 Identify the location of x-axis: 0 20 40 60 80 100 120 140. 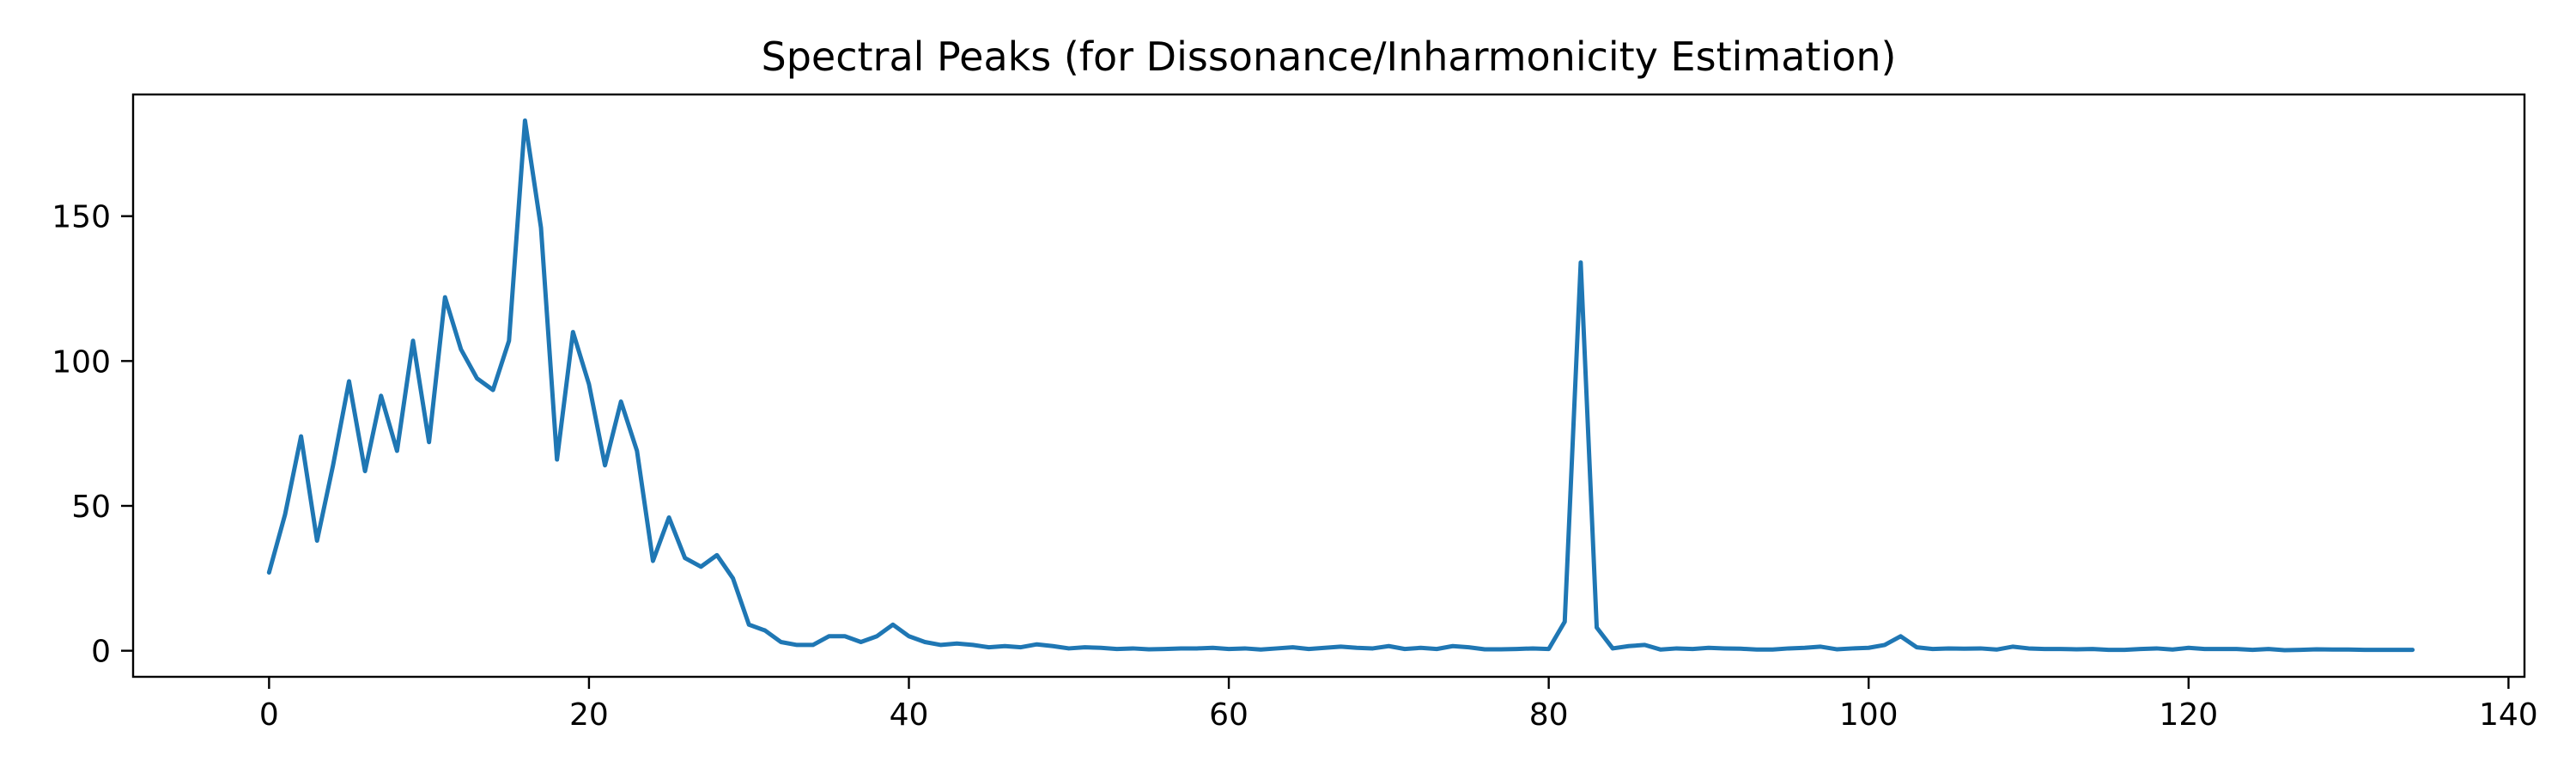
(1398, 705).